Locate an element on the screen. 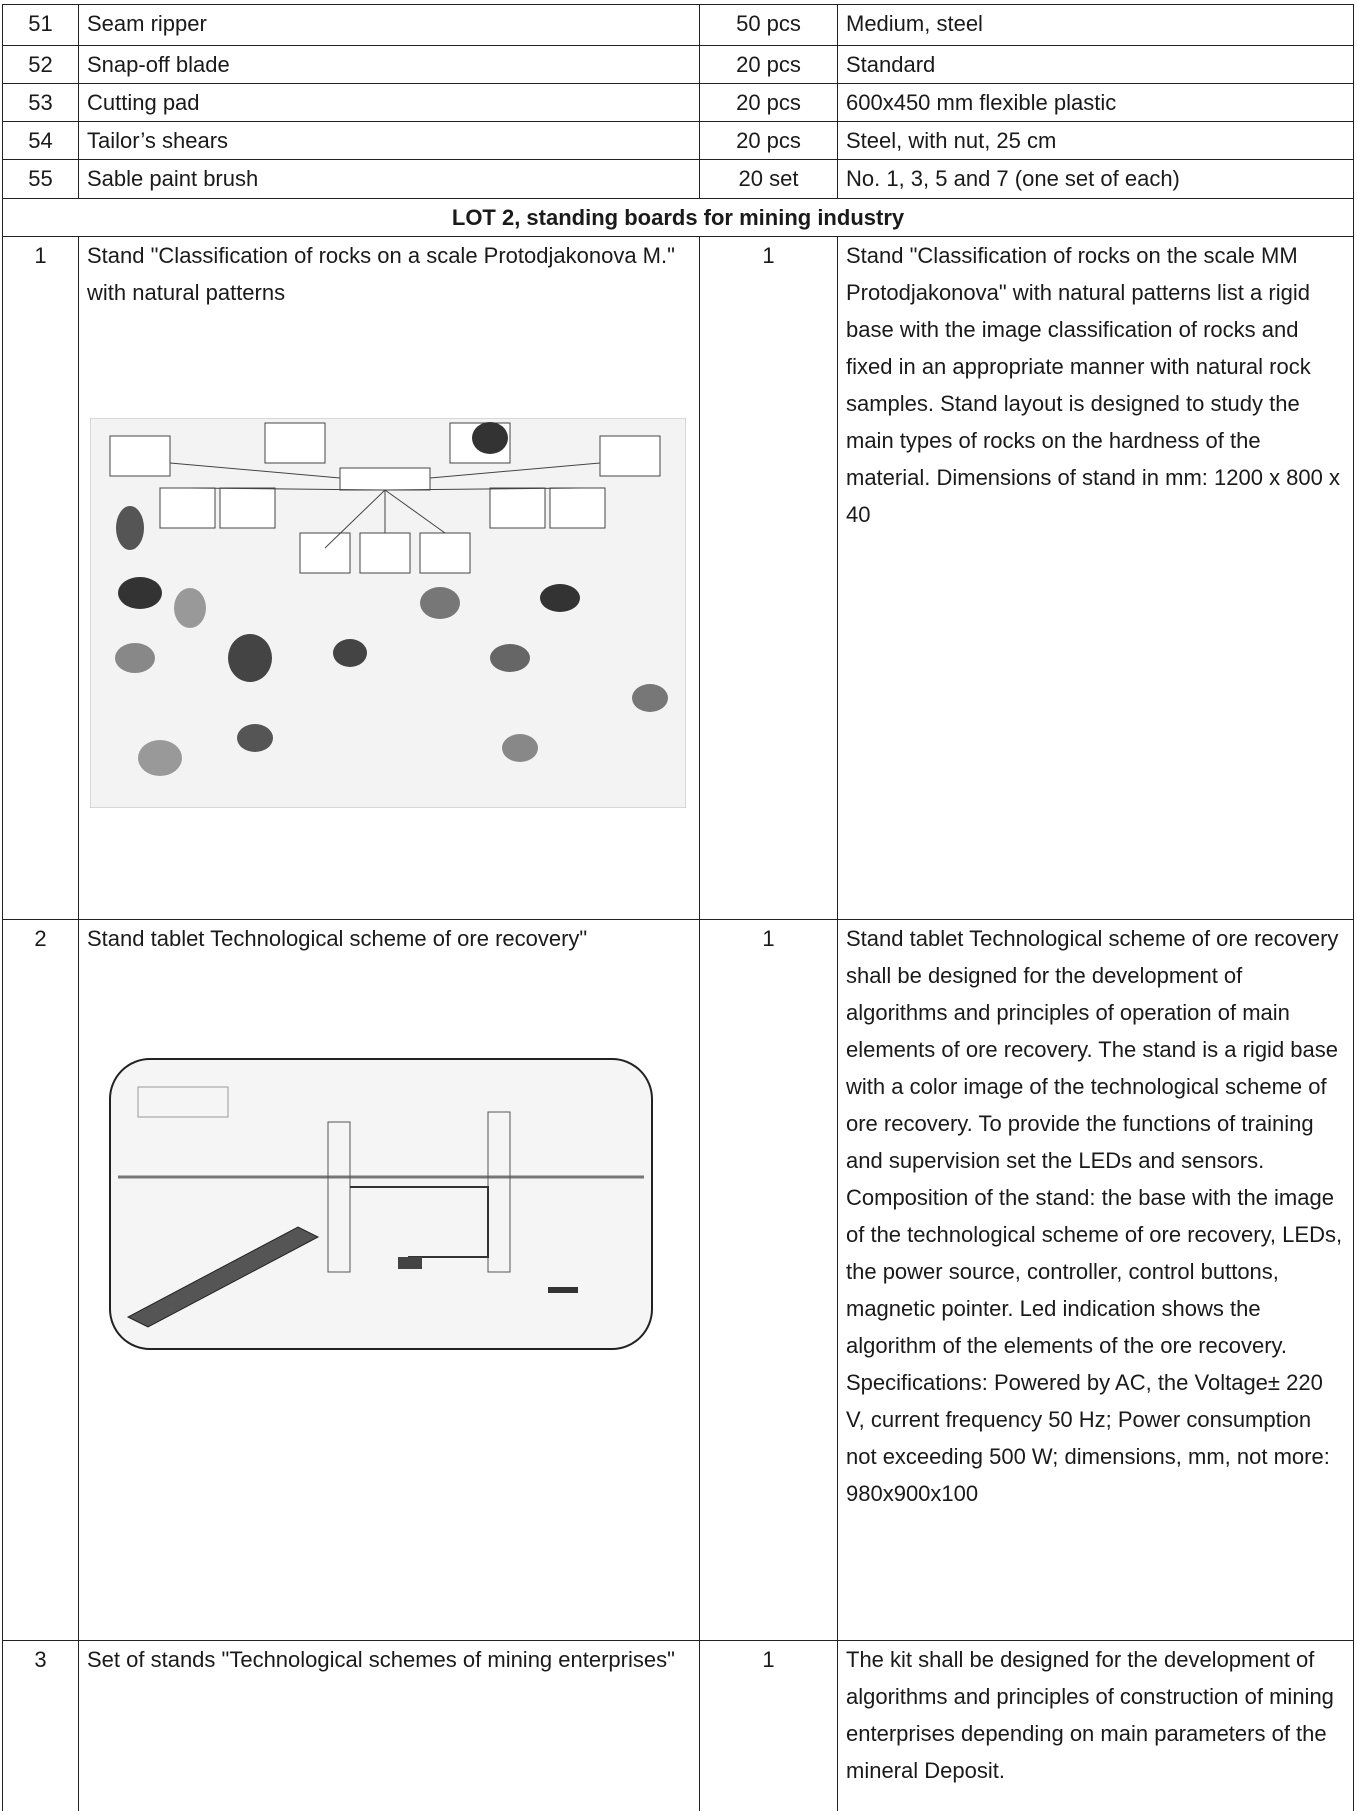 This screenshot has height=1811, width=1357. table-row: 51 Seam ripper 50 pcs Medium, steel is located at coordinates (678, 25).